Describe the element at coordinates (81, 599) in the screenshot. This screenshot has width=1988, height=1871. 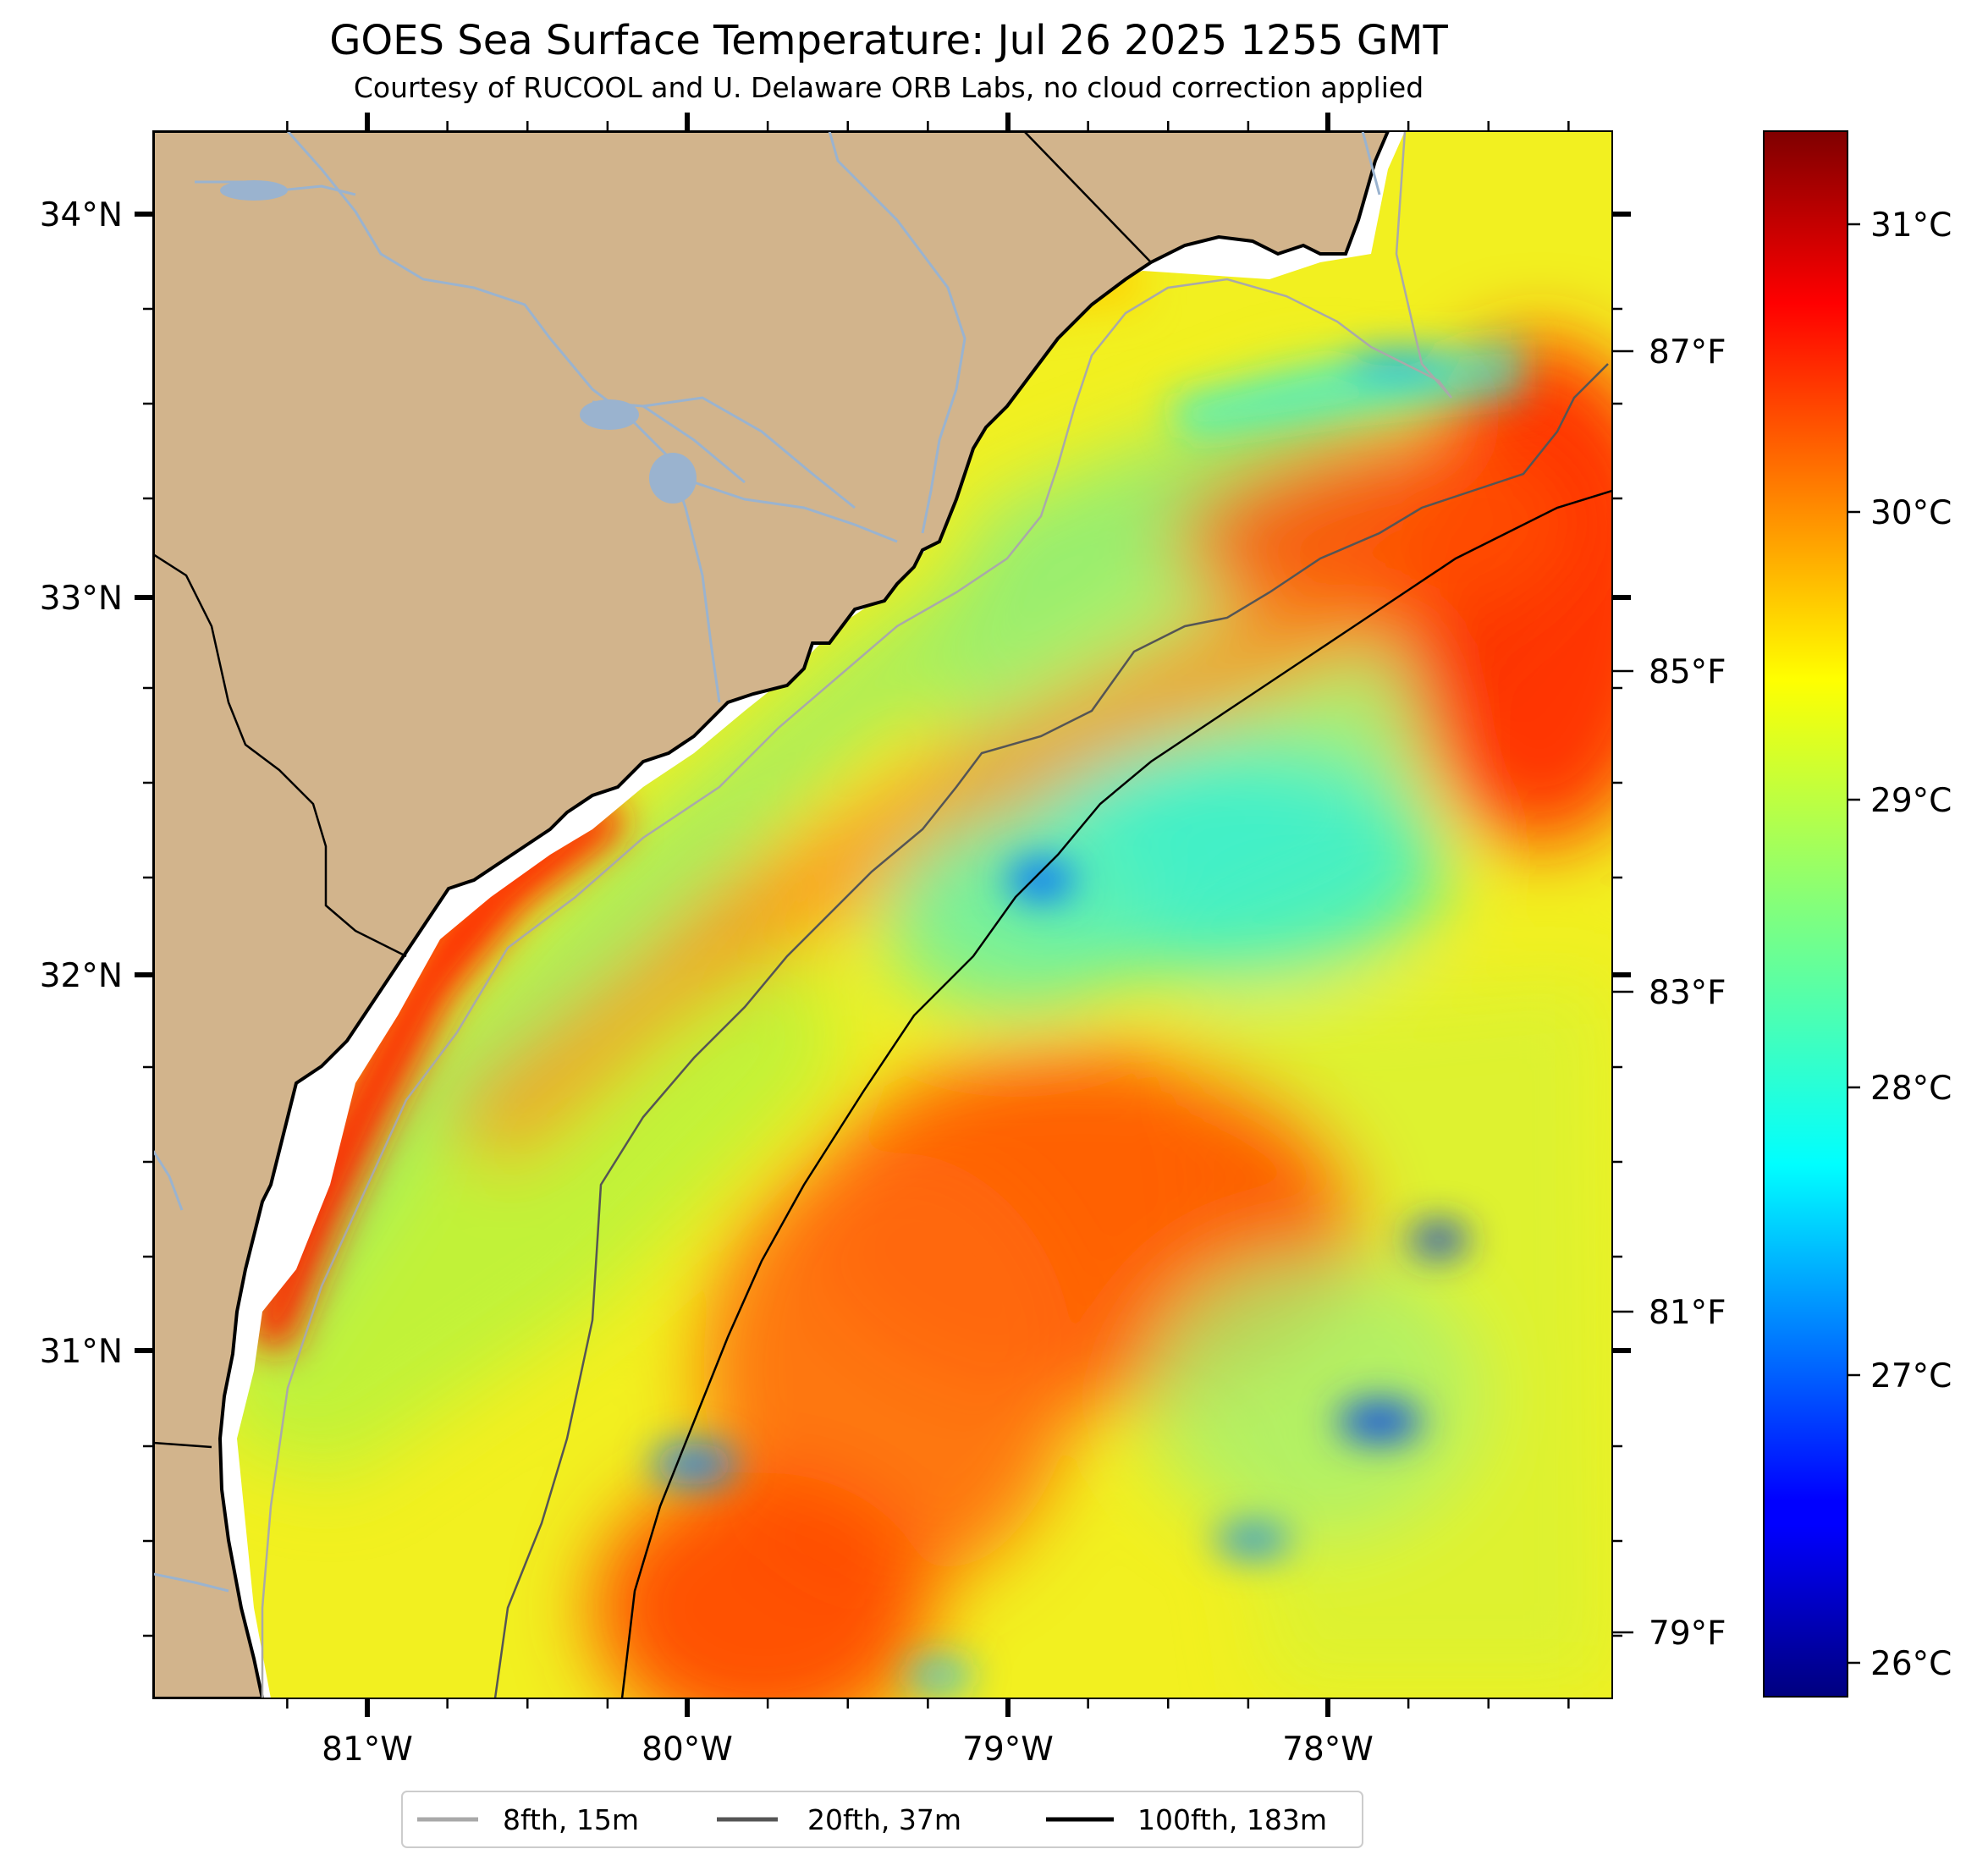
I see `lat-label-33: 33°N` at that location.